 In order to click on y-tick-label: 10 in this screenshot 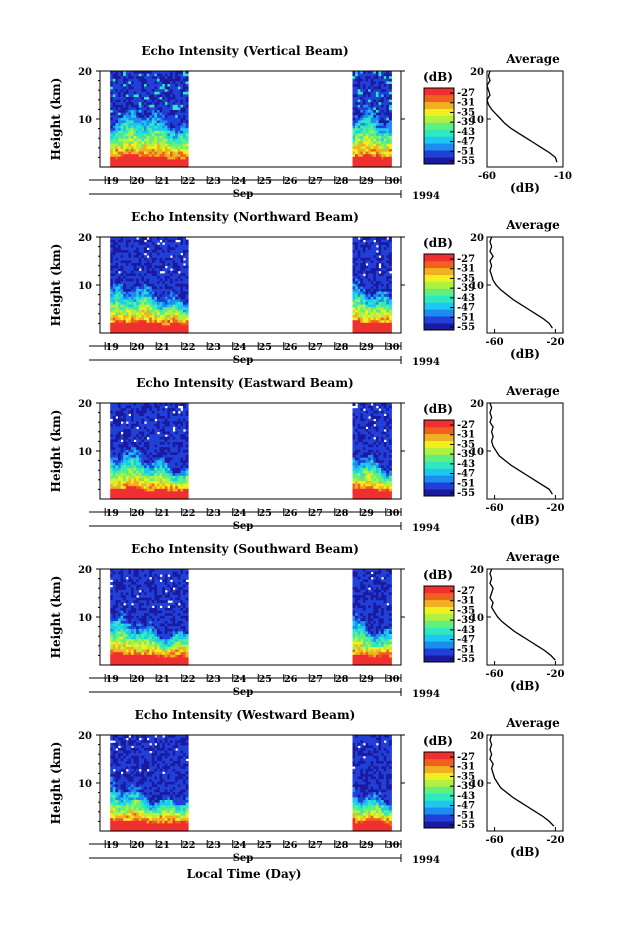, I will do `click(85, 120)`.